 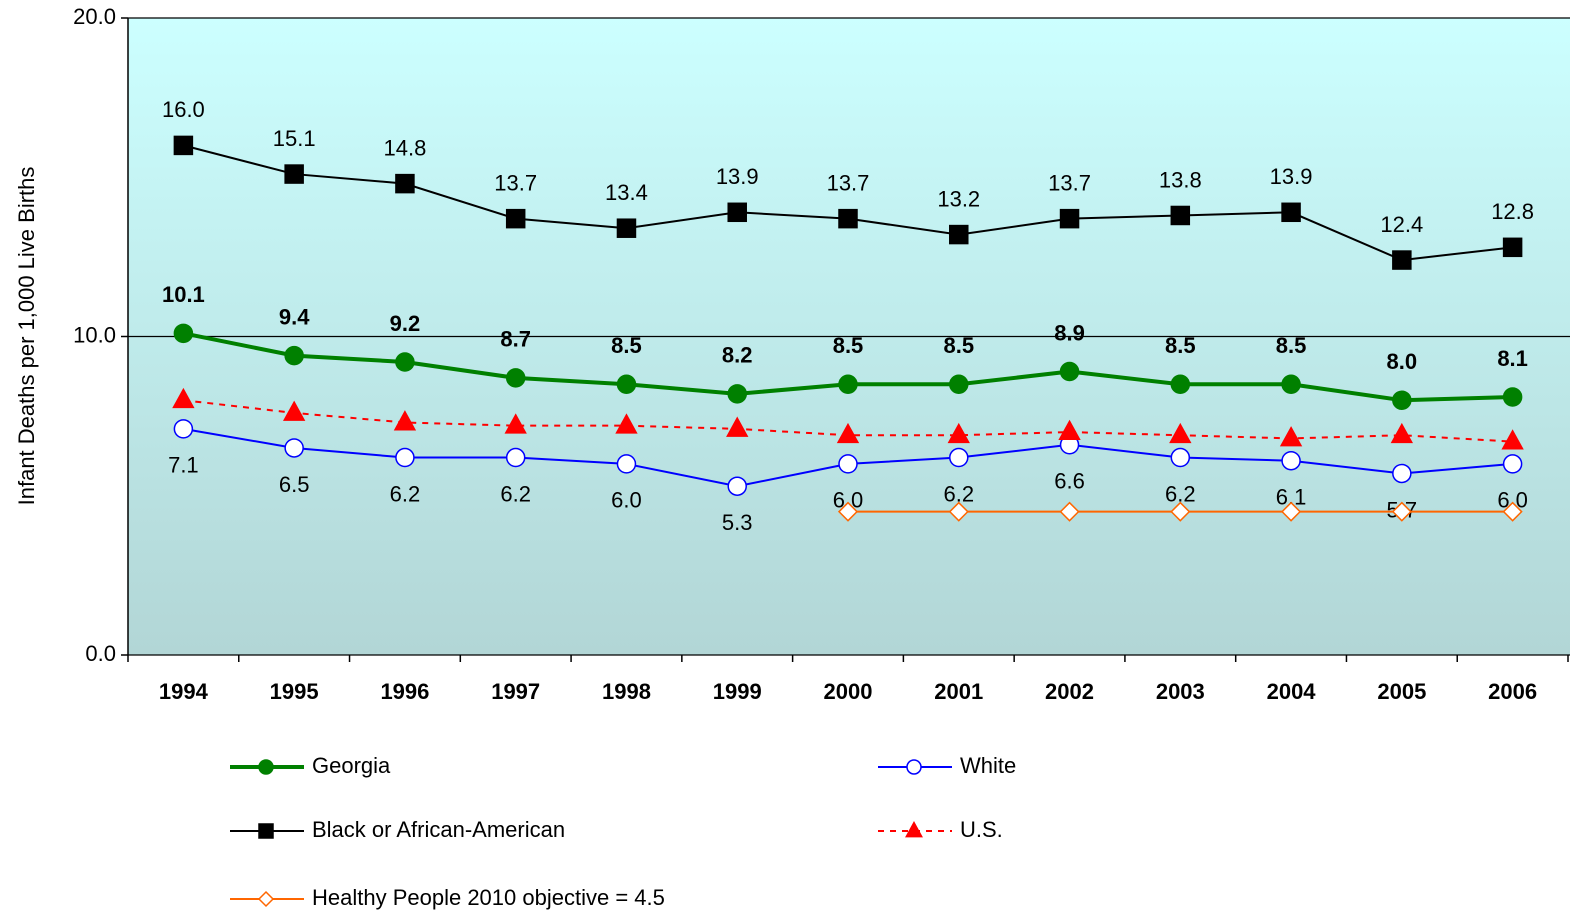 What do you see at coordinates (1292, 691) in the screenshot?
I see `x-tick-label: 2004` at bounding box center [1292, 691].